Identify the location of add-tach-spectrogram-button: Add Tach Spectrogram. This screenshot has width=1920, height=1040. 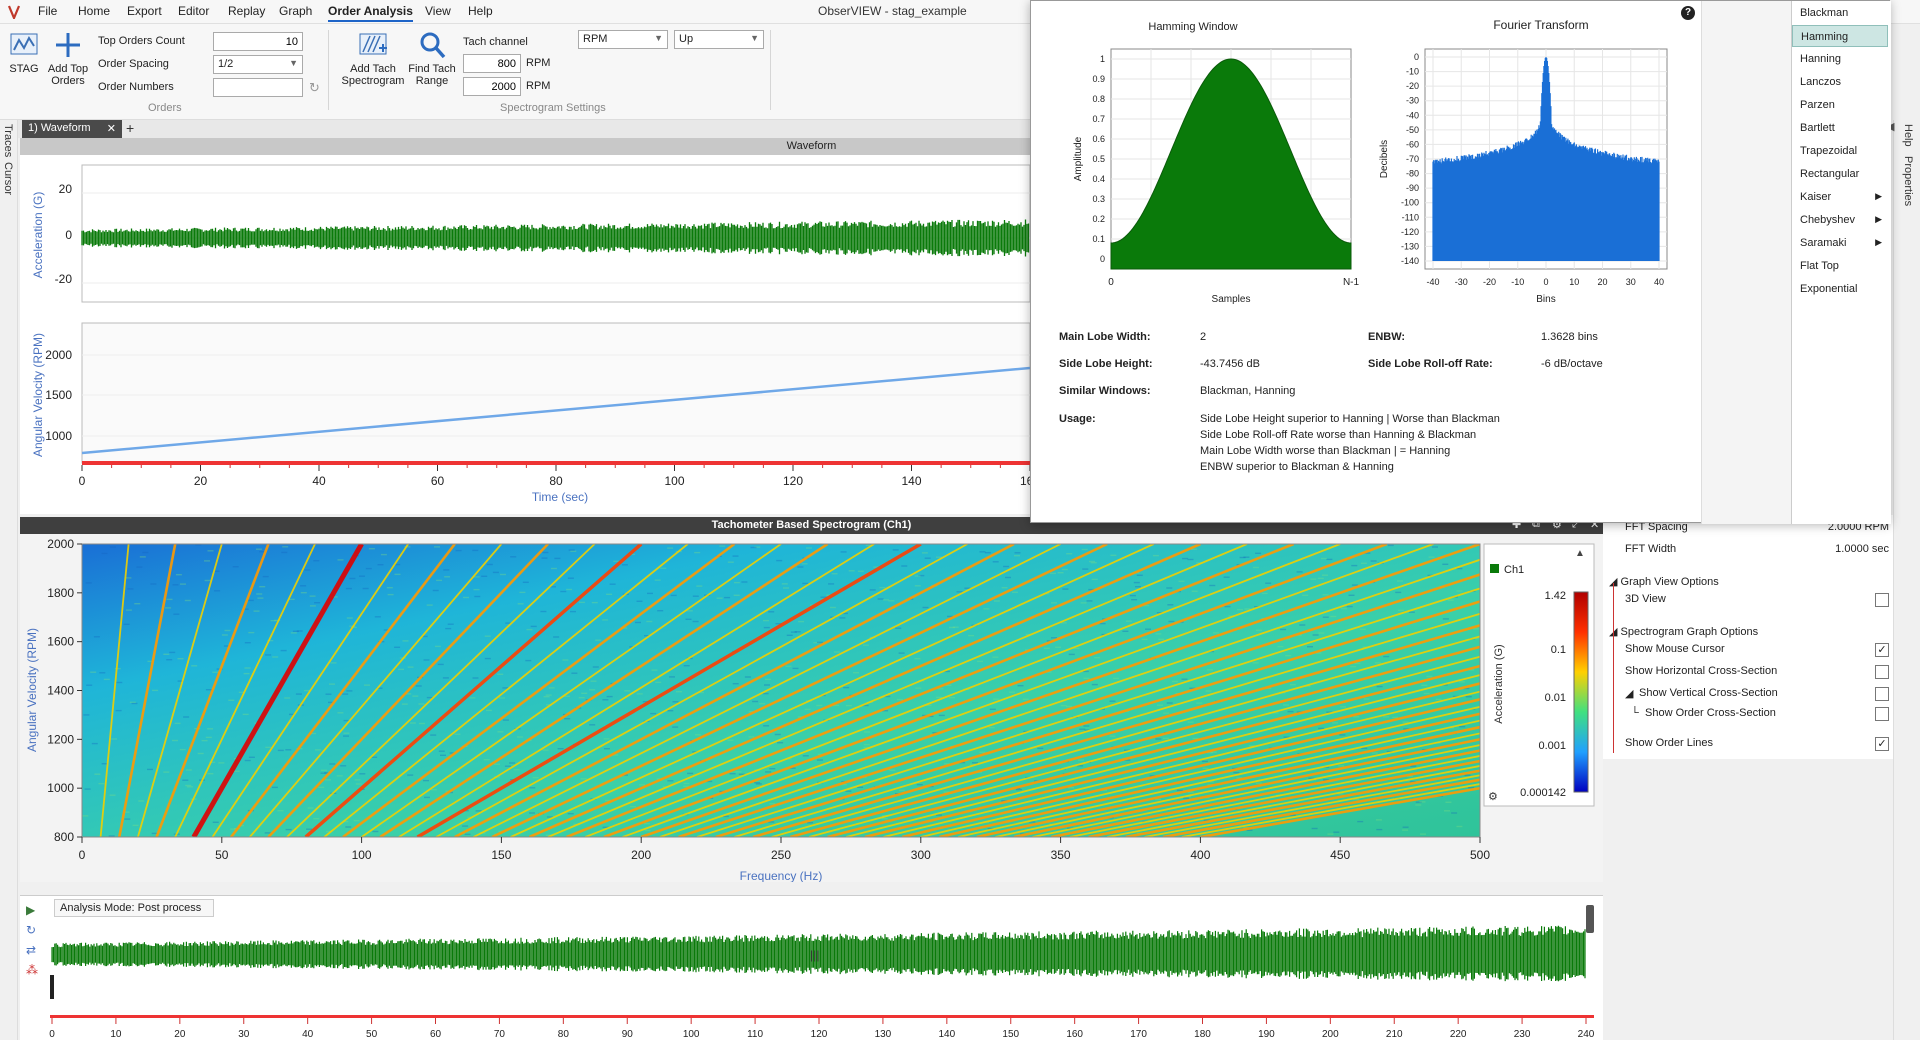
(373, 58).